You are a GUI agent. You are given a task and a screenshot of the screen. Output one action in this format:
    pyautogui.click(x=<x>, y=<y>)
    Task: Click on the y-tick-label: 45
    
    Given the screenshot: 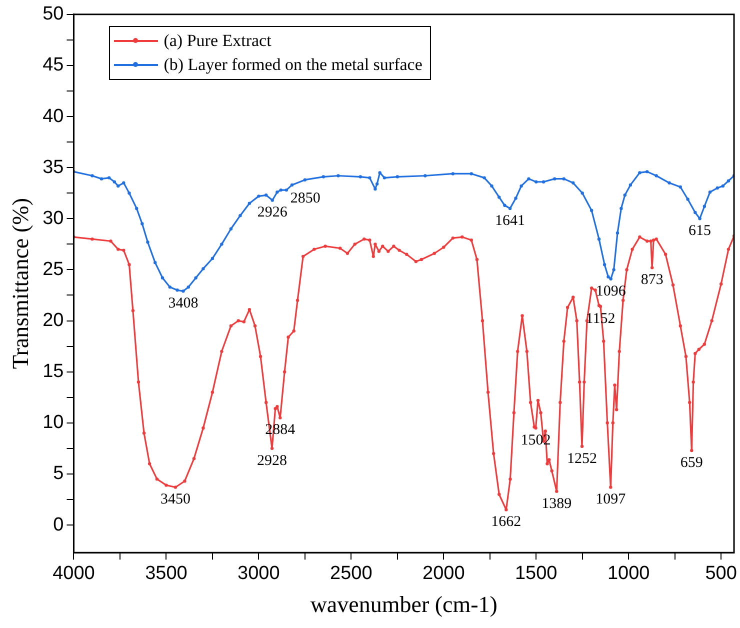 What is the action you would take?
    pyautogui.click(x=53, y=65)
    